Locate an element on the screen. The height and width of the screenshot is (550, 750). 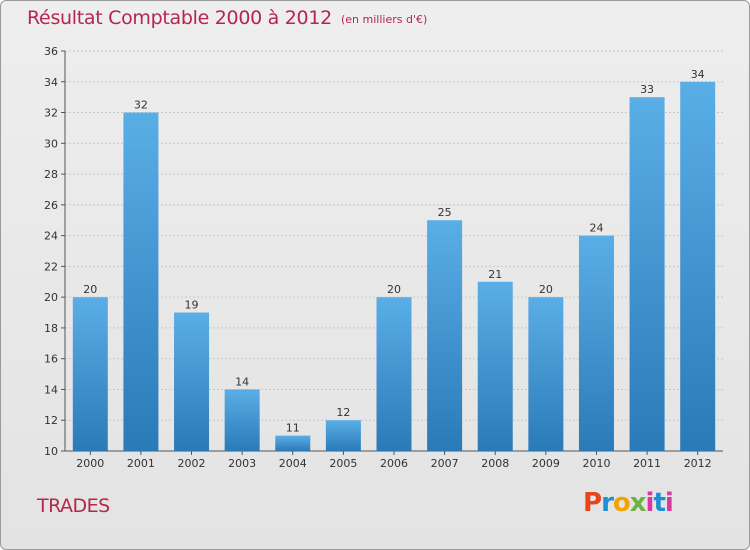
proxiti-logo: Proxiti is located at coordinates (628, 503).